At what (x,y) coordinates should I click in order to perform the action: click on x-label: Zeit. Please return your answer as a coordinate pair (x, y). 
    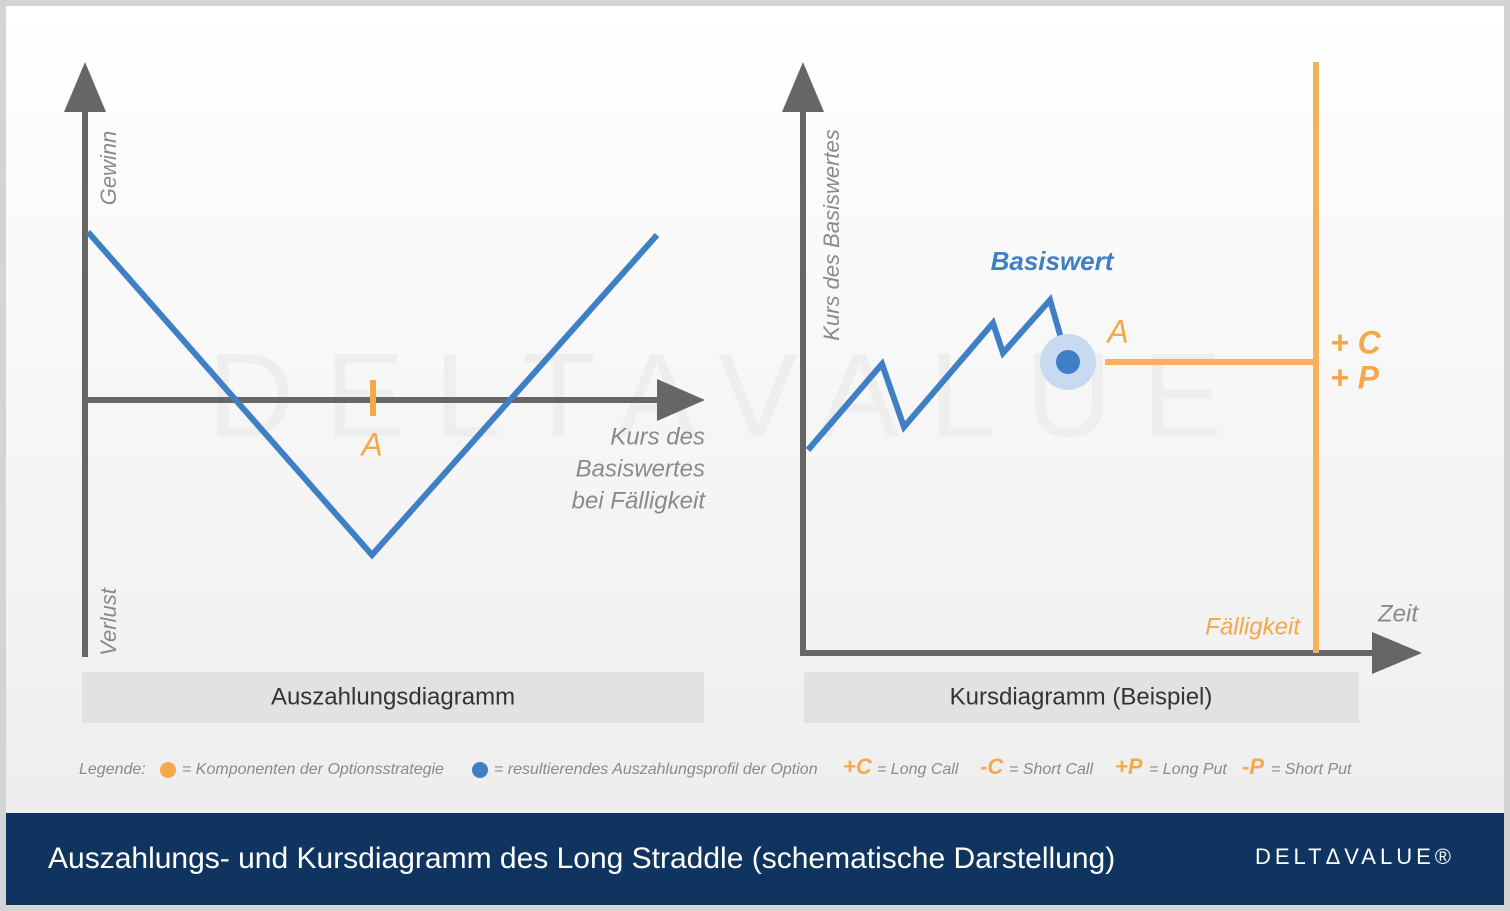
    Looking at the image, I should click on (1398, 613).